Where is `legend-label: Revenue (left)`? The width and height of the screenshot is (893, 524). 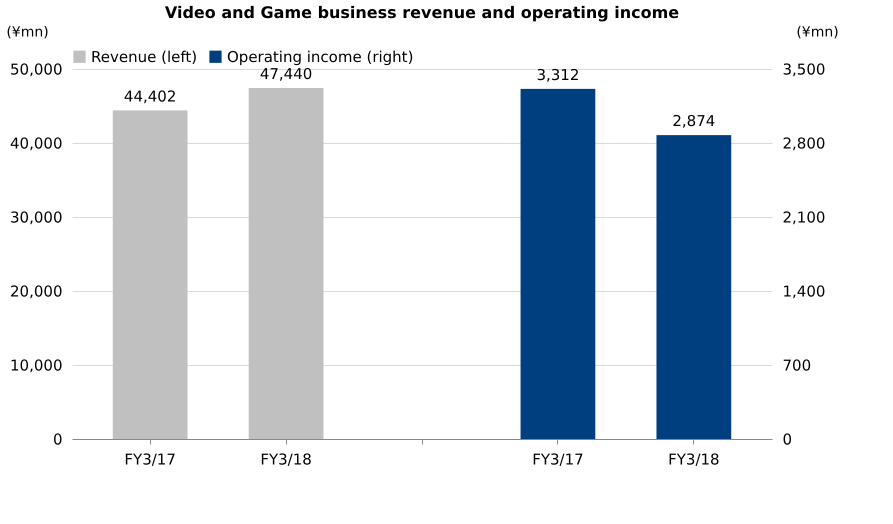
legend-label: Revenue (left) is located at coordinates (144, 57).